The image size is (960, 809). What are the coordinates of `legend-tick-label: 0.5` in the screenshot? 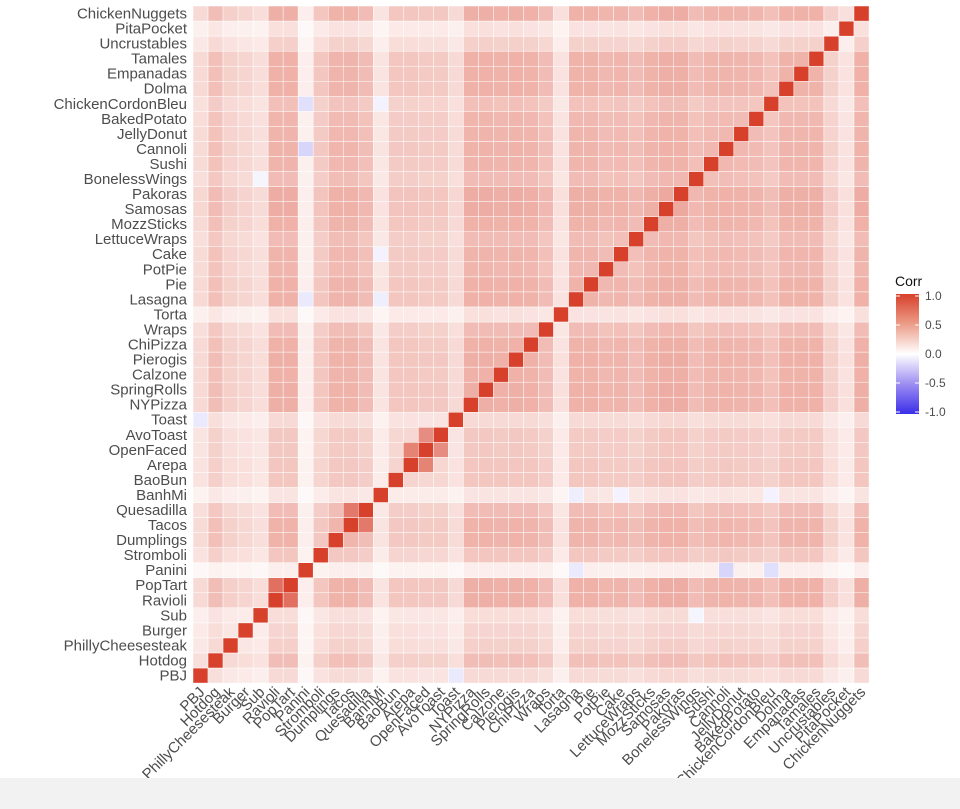 It's located at (933, 325).